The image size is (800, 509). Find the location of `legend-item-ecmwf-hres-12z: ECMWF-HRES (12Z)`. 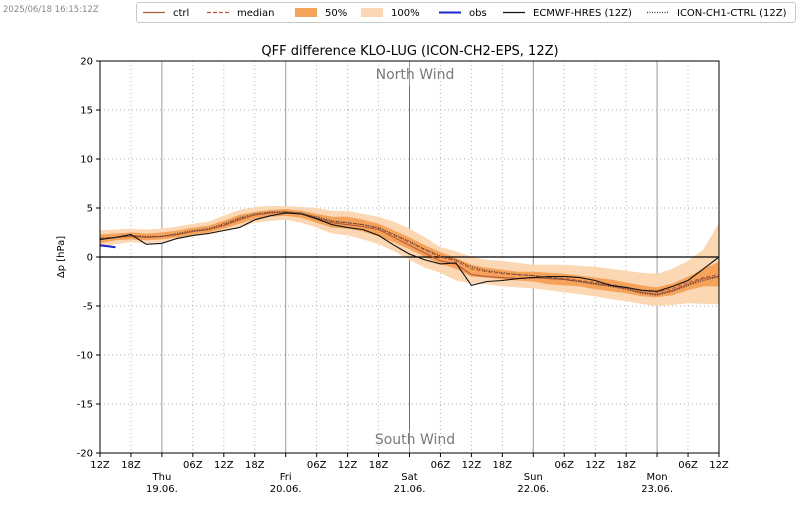

legend-item-ecmwf-hres-12z: ECMWF-HRES (12Z) is located at coordinates (567, 13).